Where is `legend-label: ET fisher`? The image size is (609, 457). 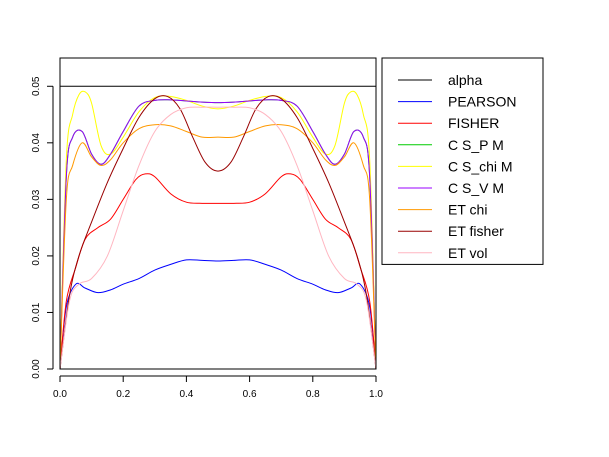 legend-label: ET fisher is located at coordinates (476, 231).